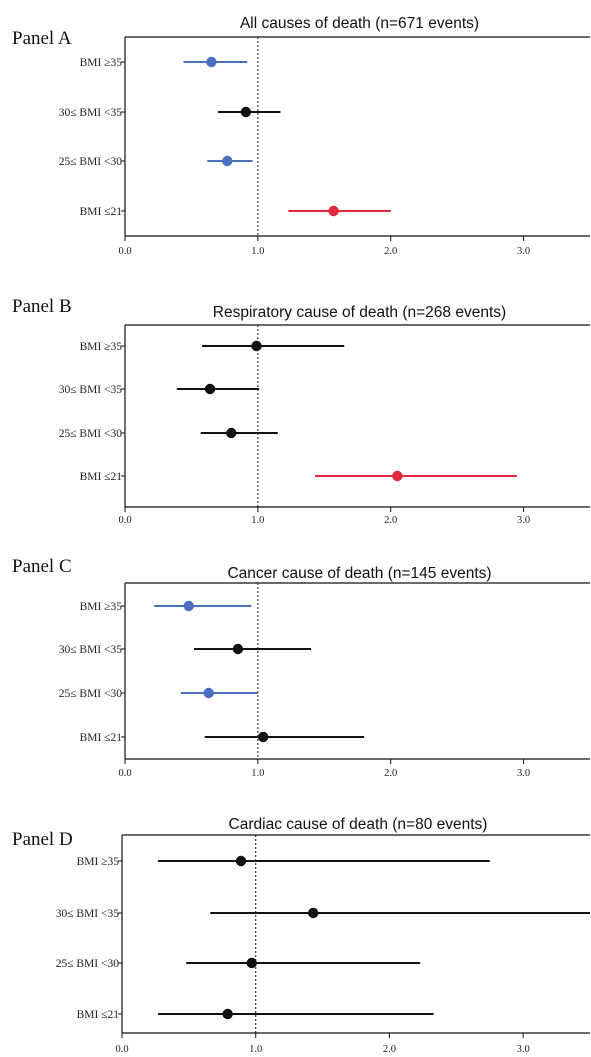 This screenshot has width=591, height=1057. What do you see at coordinates (42, 306) in the screenshot?
I see `panel-label: Panel B` at bounding box center [42, 306].